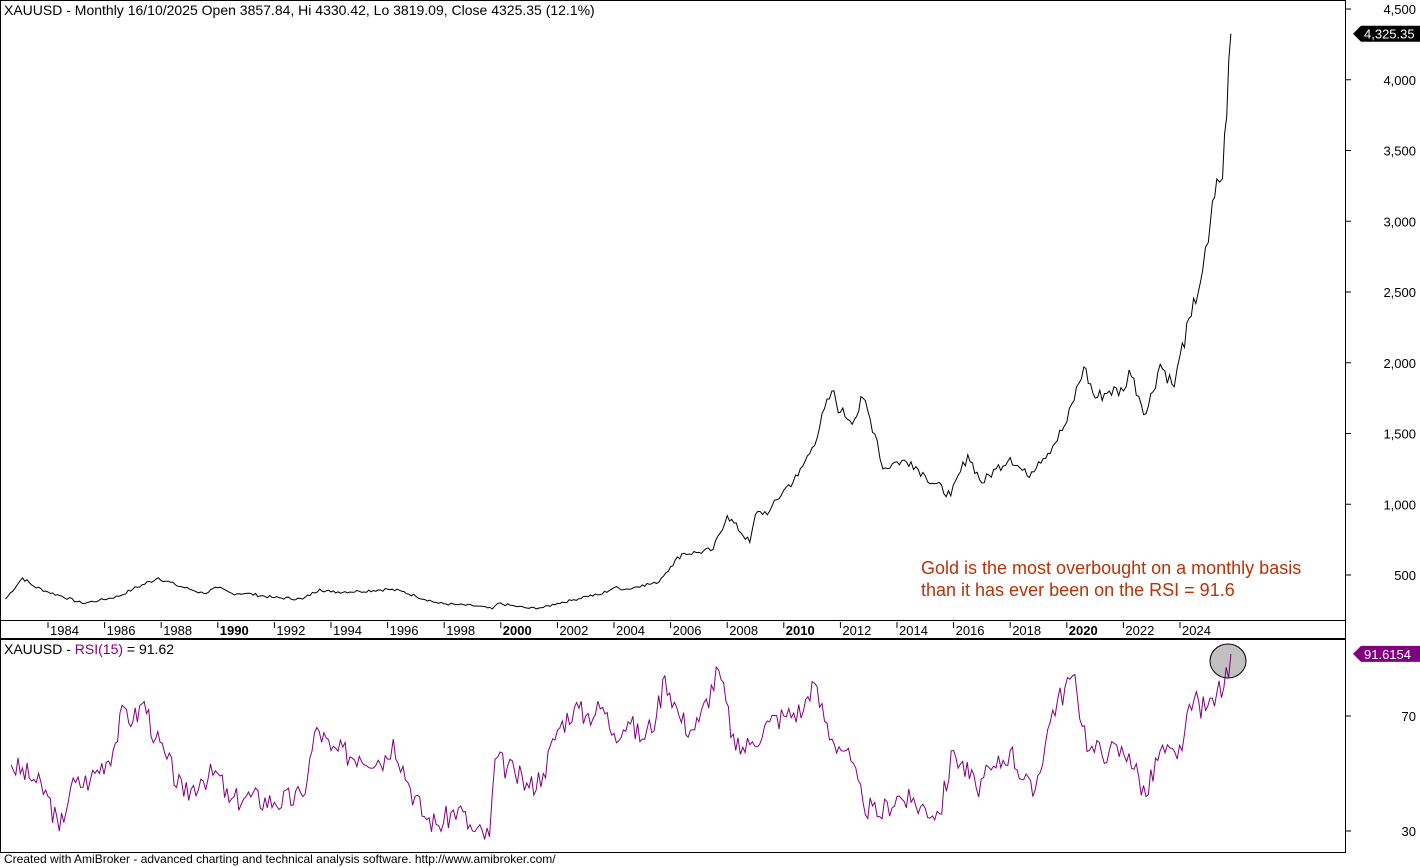 The width and height of the screenshot is (1420, 867). I want to click on date-axis-label: 1986, so click(121, 630).